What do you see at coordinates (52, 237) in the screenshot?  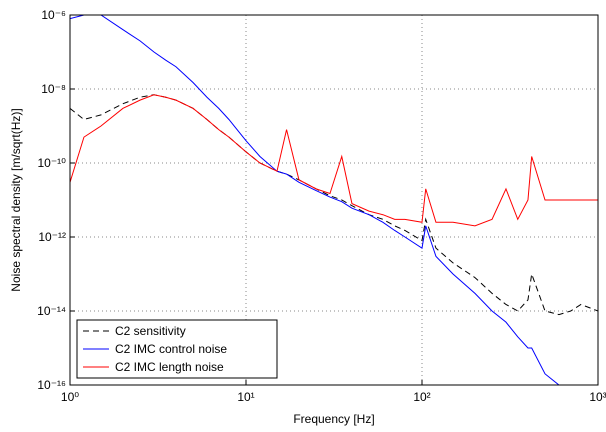 I see `y-tick-label: 10⁻¹²` at bounding box center [52, 237].